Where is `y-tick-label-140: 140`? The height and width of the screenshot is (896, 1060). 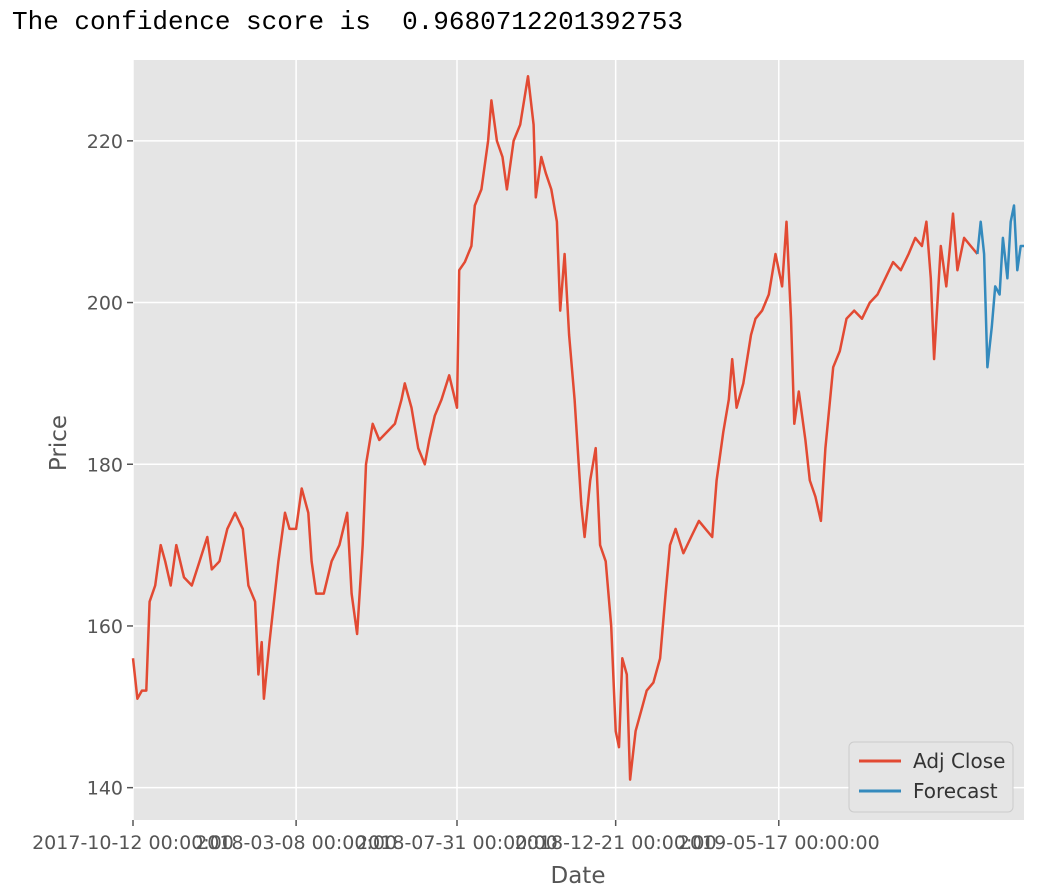 y-tick-label-140: 140 is located at coordinates (105, 789).